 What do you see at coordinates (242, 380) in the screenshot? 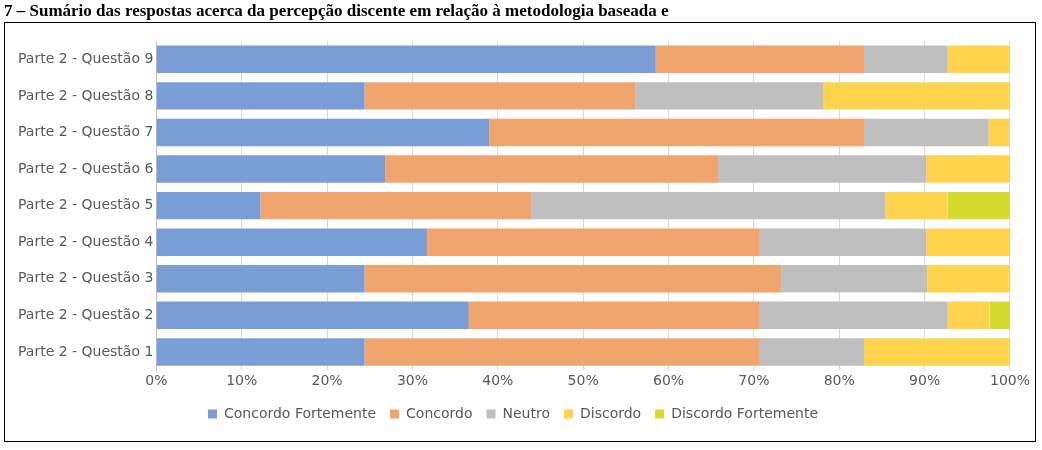
I see `x-tick-label: 10%` at bounding box center [242, 380].